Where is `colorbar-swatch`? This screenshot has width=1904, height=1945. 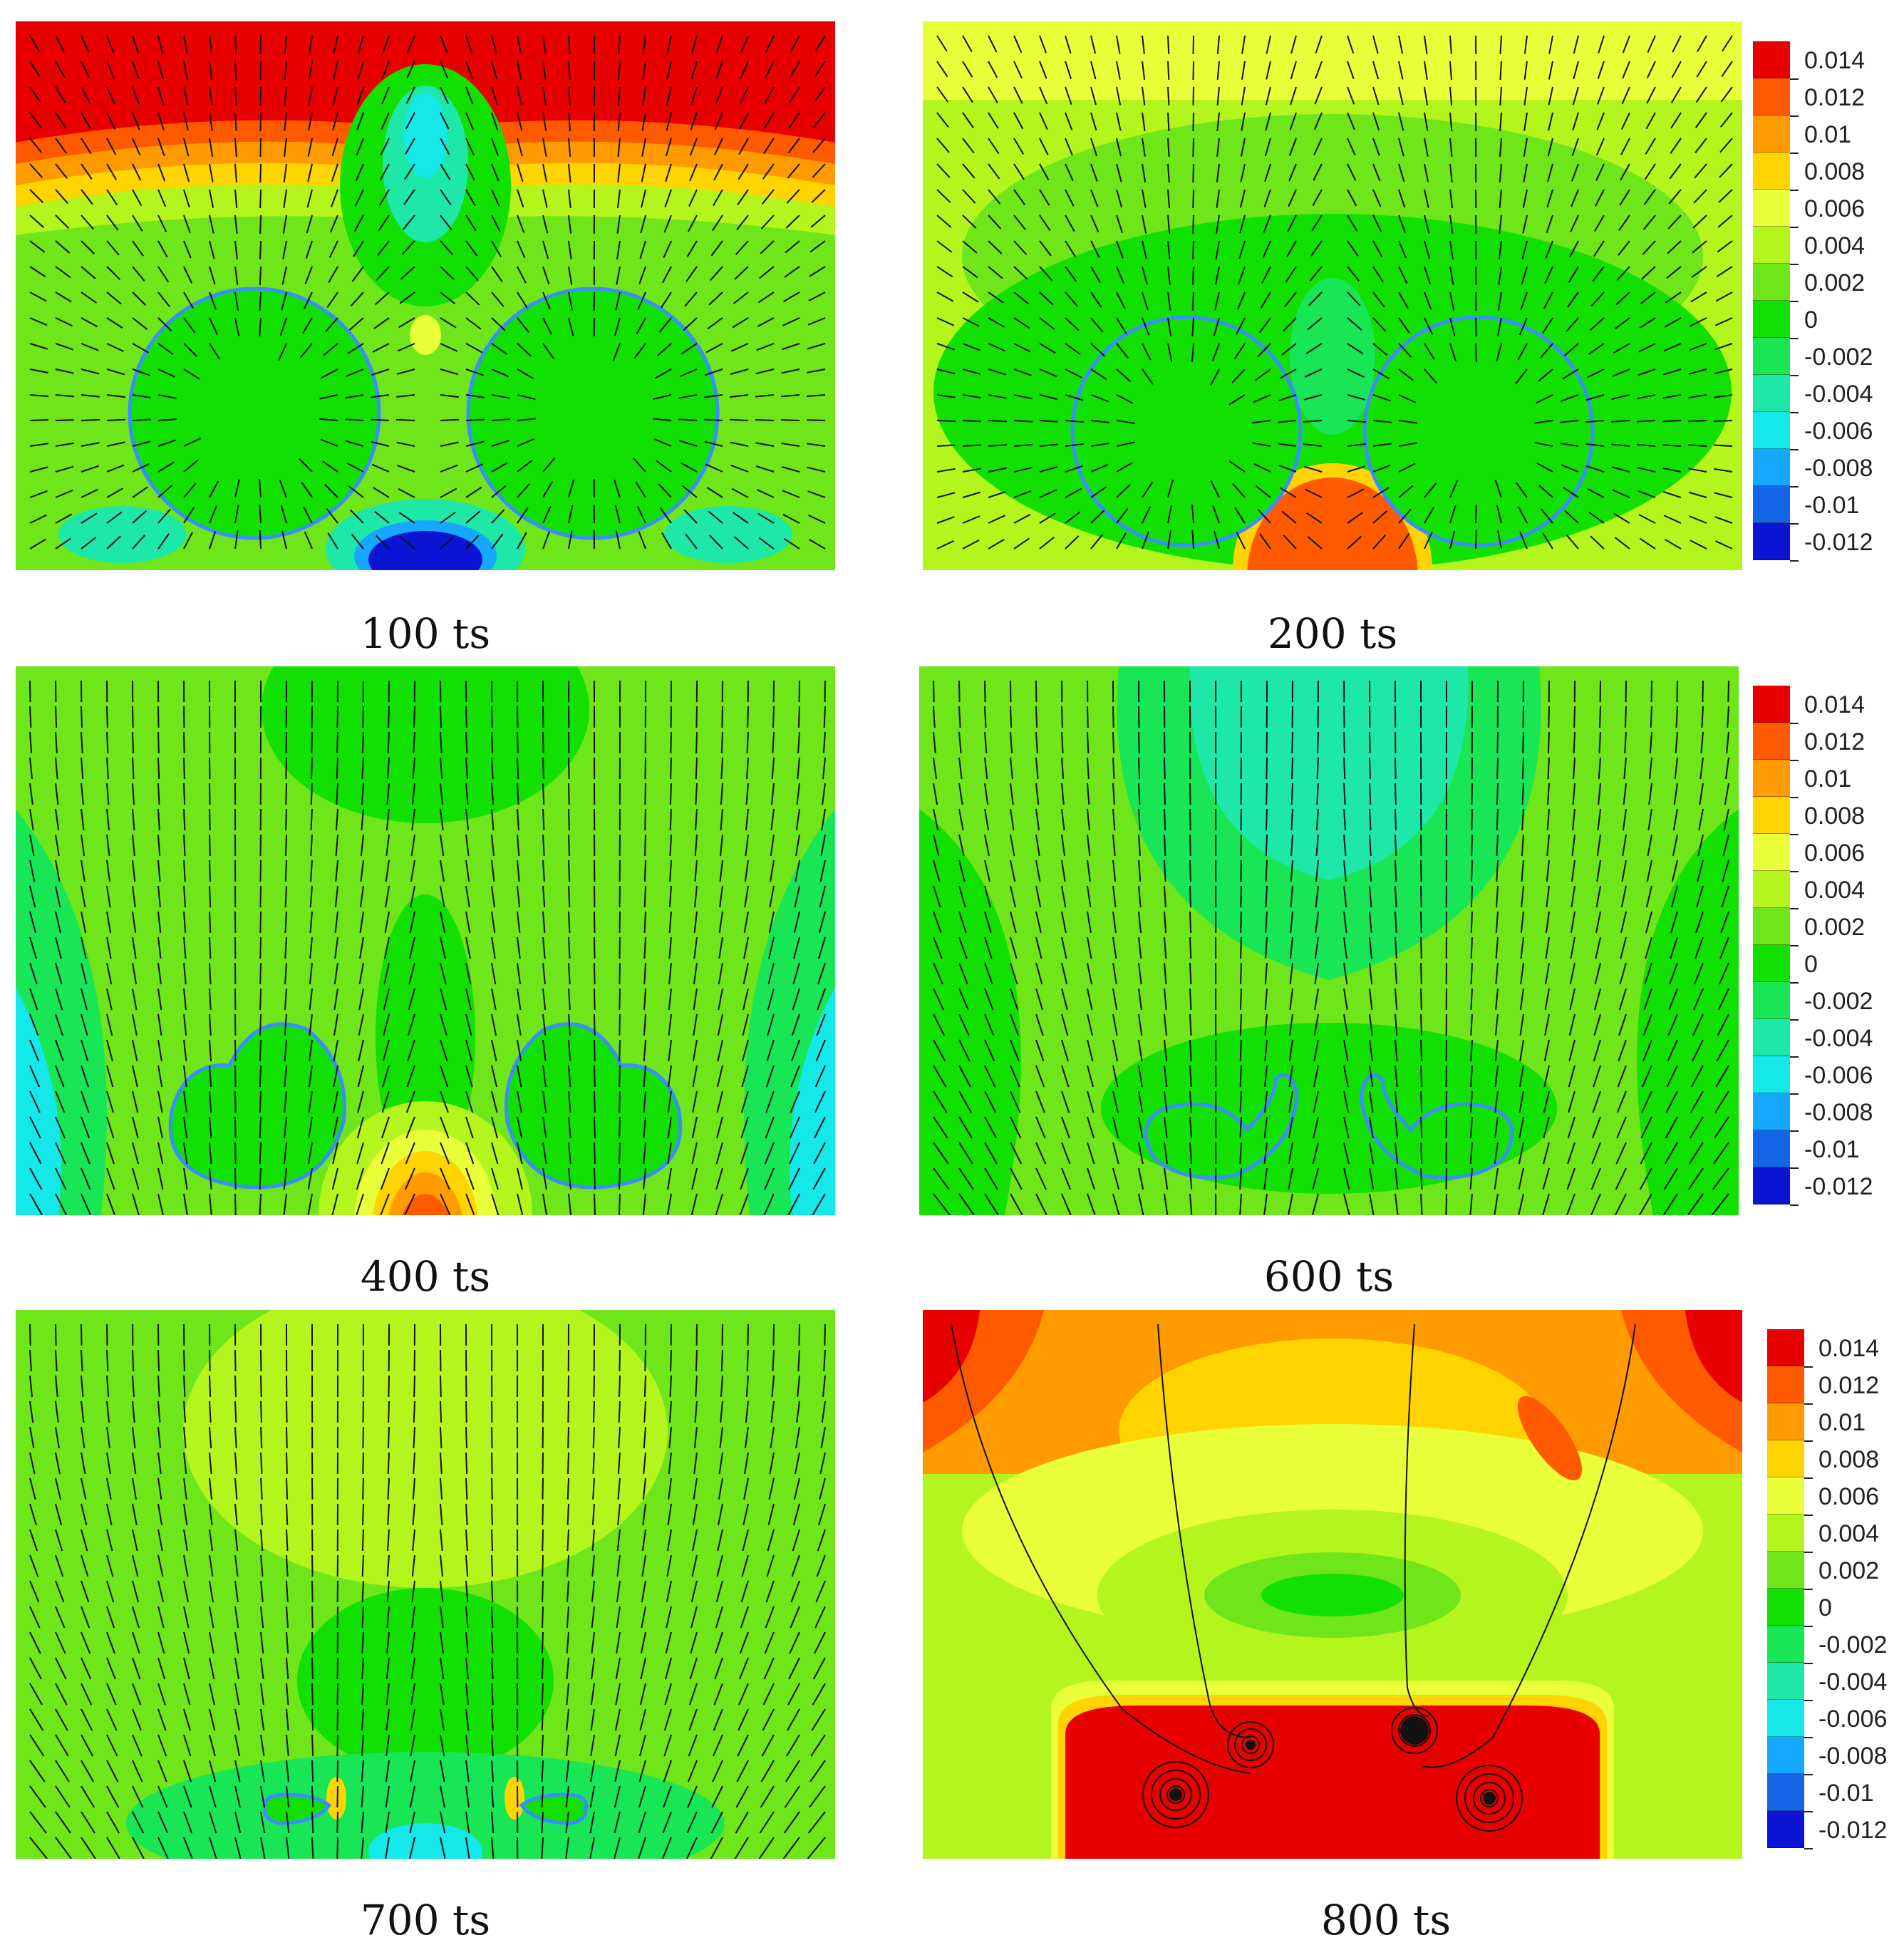 colorbar-swatch is located at coordinates (1771, 964).